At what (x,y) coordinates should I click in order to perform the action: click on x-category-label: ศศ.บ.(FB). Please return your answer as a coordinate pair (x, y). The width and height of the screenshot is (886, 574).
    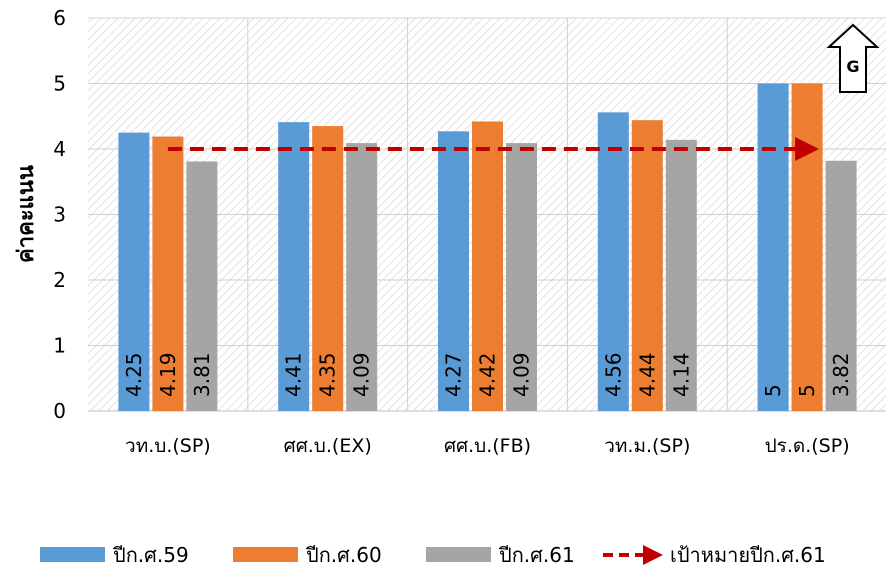
    Looking at the image, I should click on (487, 446).